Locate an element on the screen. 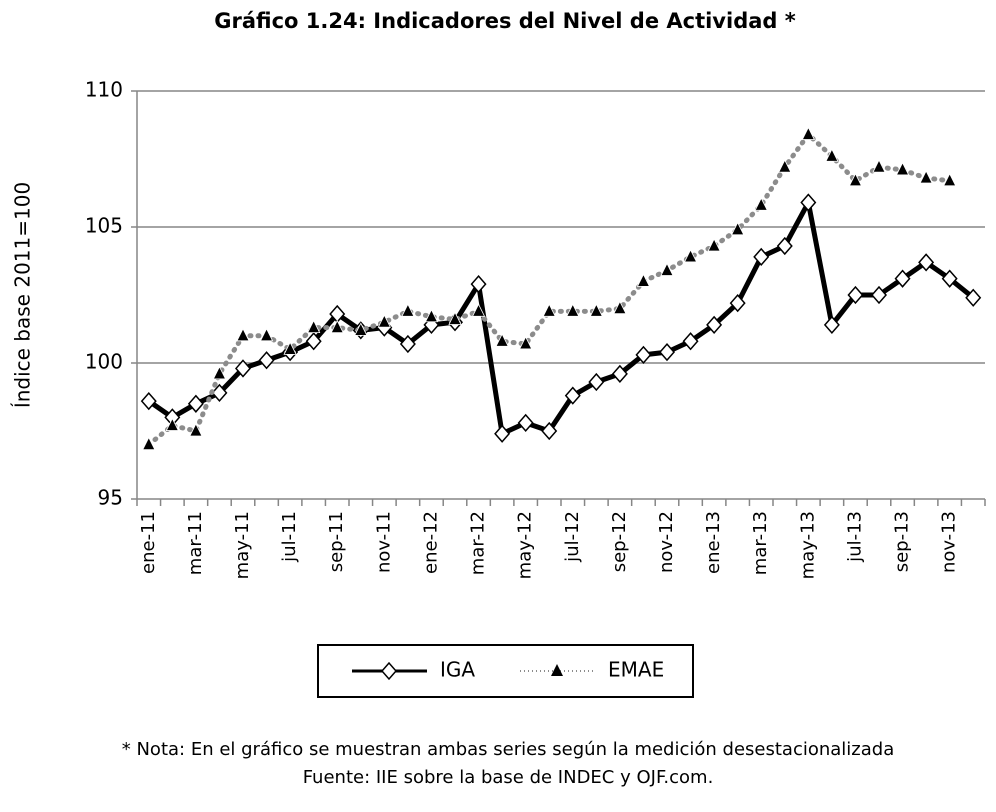  y-tick-label: 100 is located at coordinates (104, 362).